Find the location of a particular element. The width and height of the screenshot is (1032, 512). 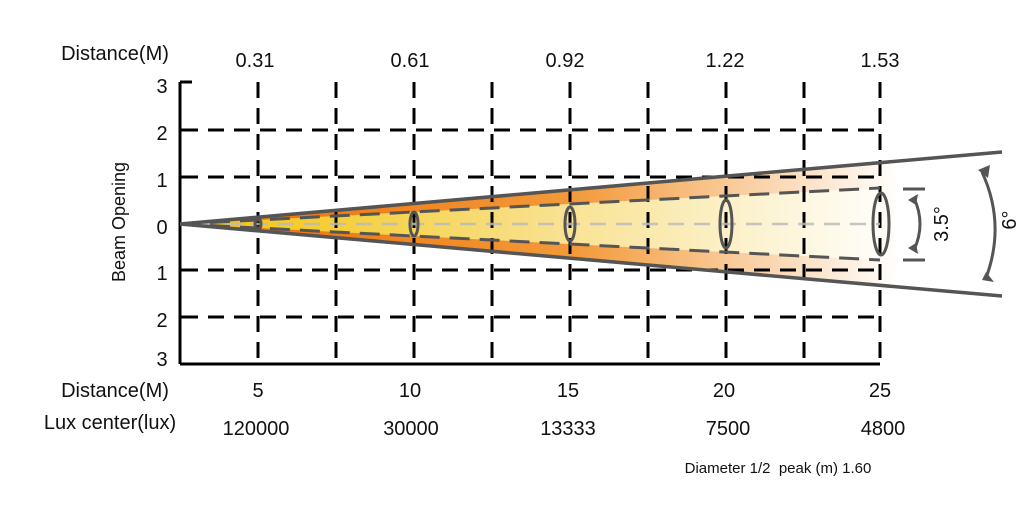

top-diameter-2: 0.61 is located at coordinates (410, 61).